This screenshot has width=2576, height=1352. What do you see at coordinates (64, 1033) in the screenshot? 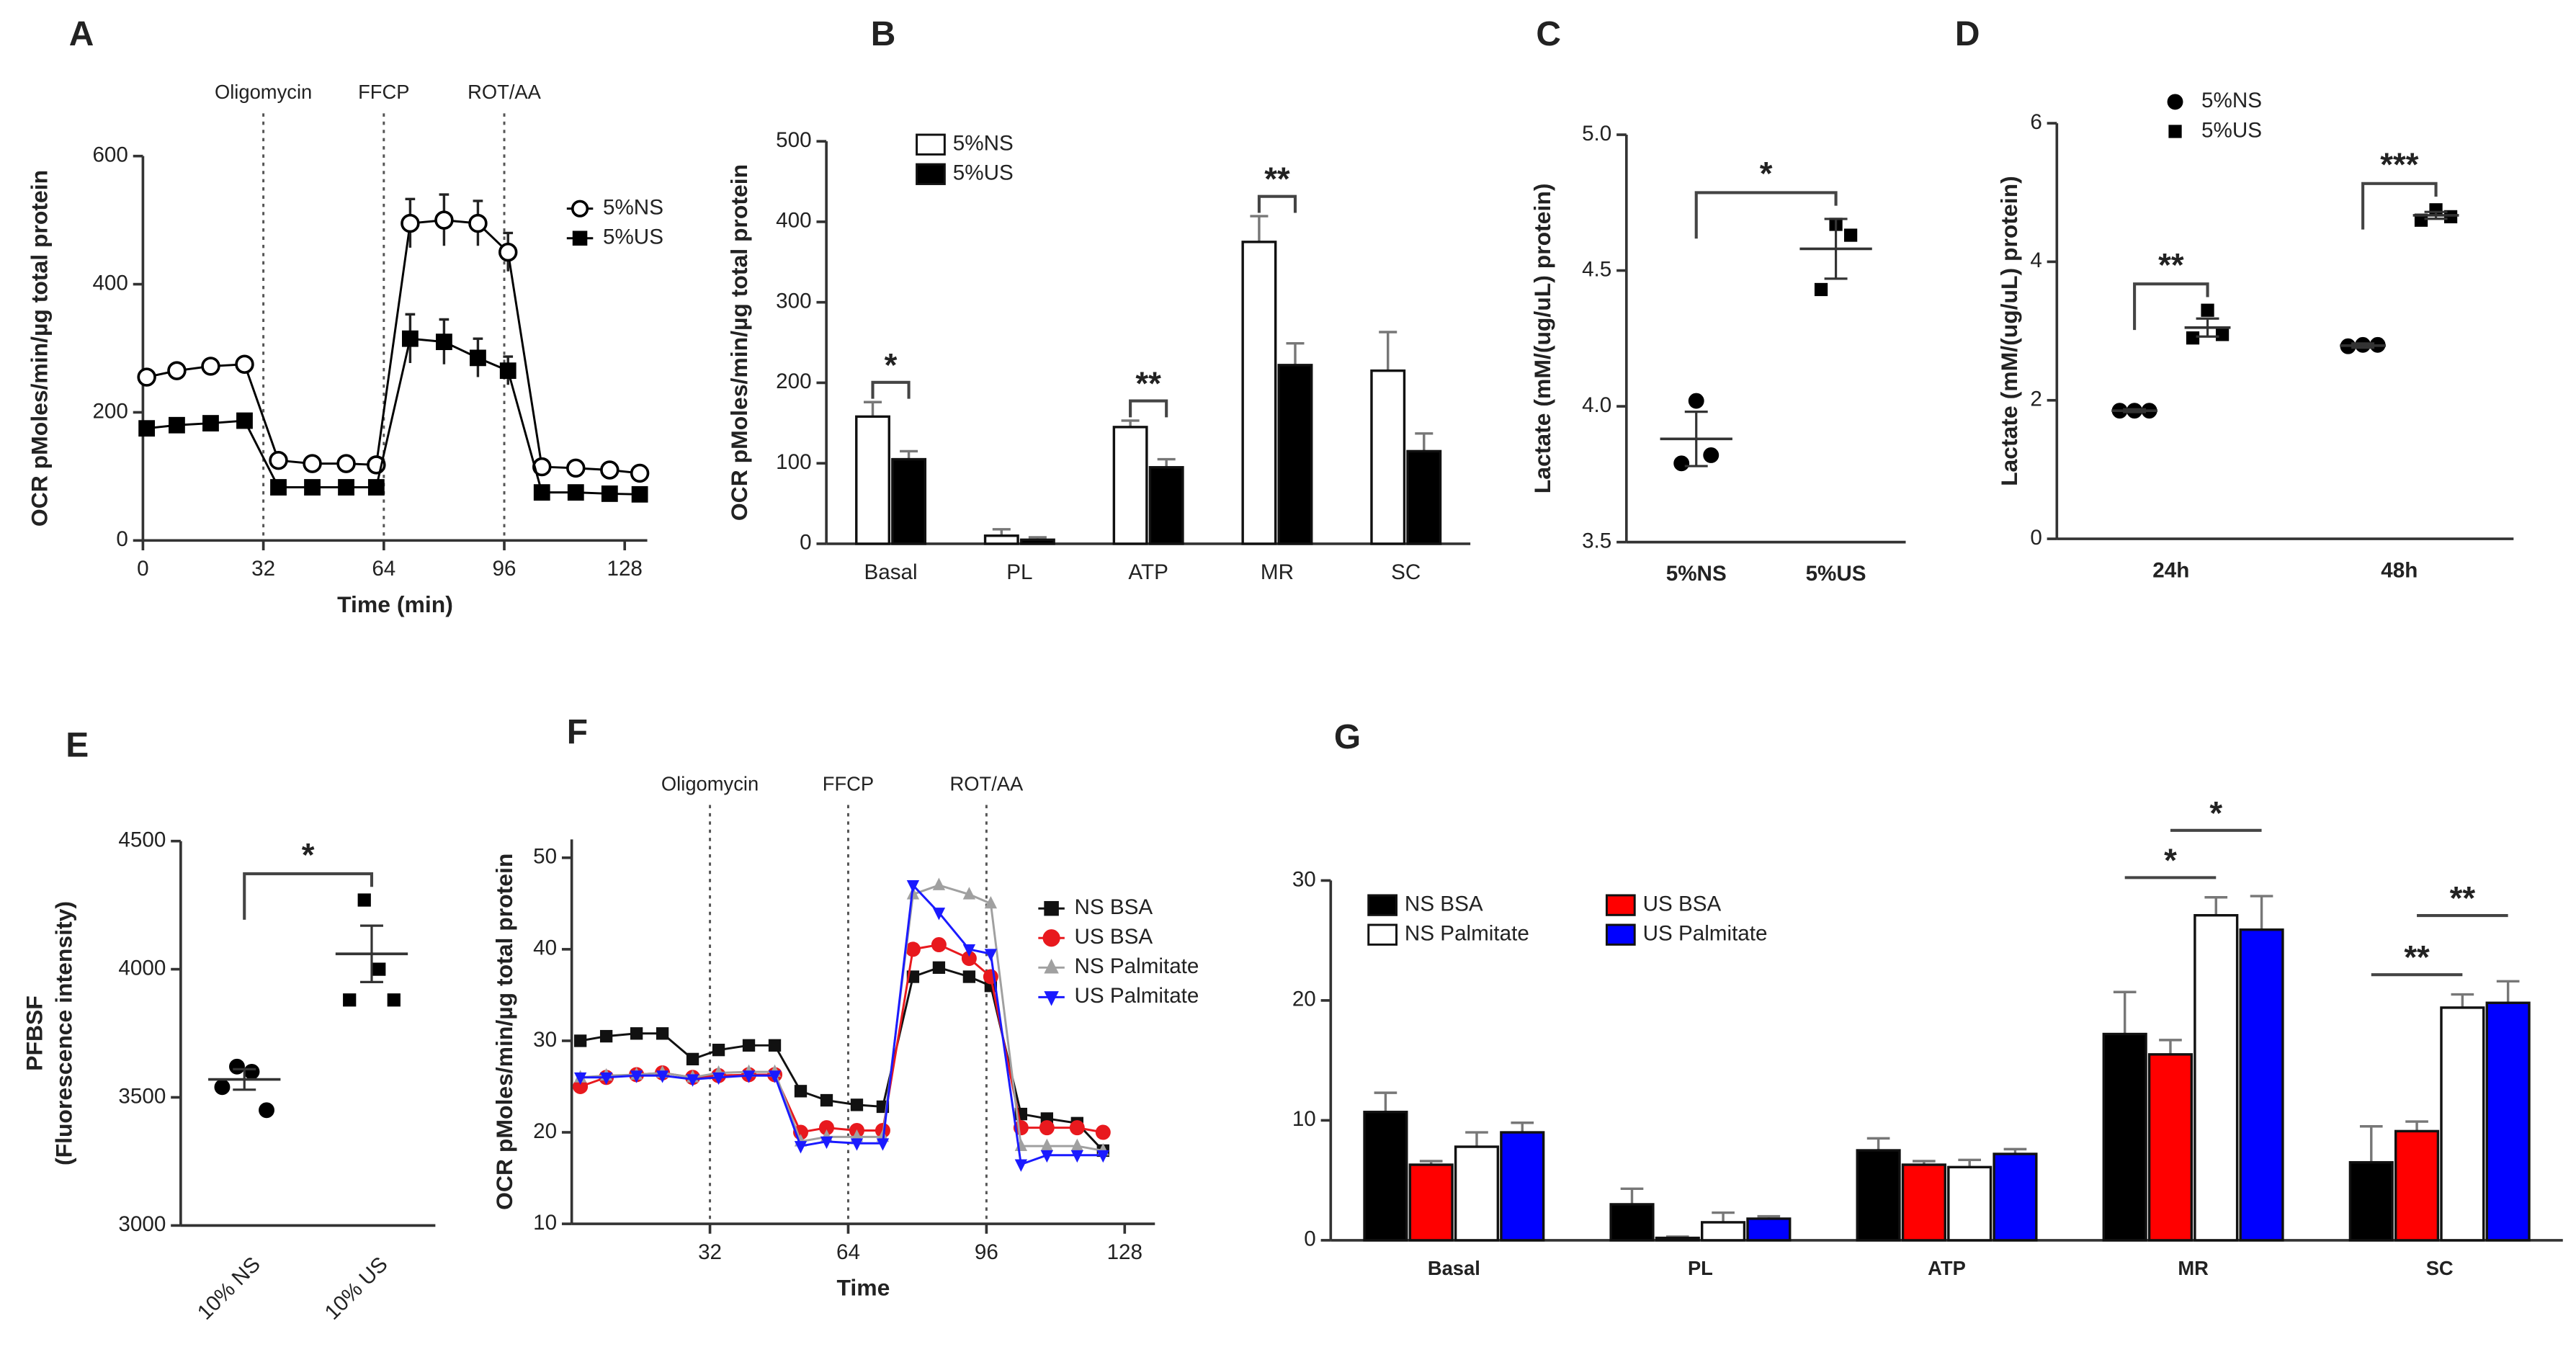
I see `y-axis-label: (Fluorescence intensity)` at bounding box center [64, 1033].